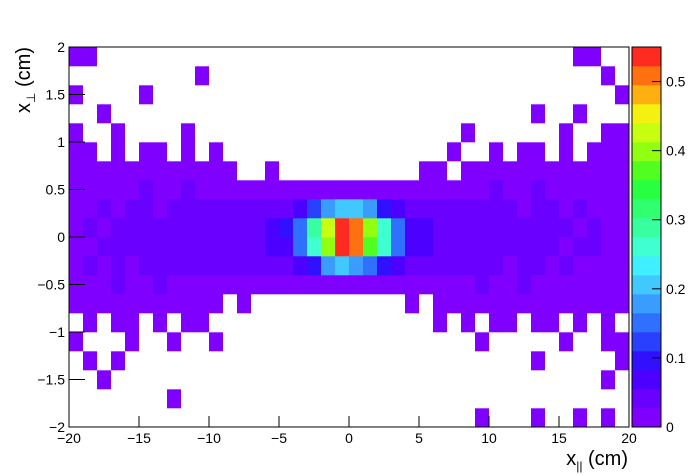 Image resolution: width=698 pixels, height=475 pixels. Describe the element at coordinates (670, 427) in the screenshot. I see `colorbar-tick-label: 0` at that location.